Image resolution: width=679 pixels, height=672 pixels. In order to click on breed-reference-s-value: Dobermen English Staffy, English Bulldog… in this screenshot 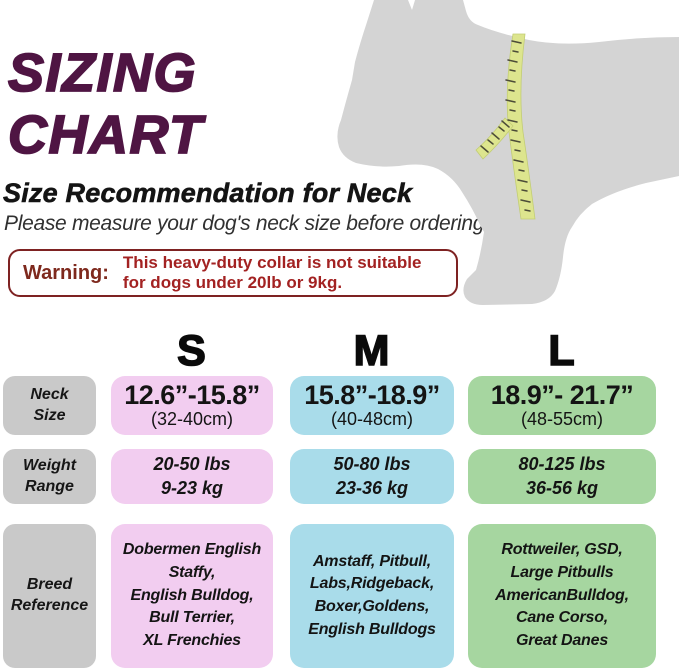, I will do `click(192, 595)`.